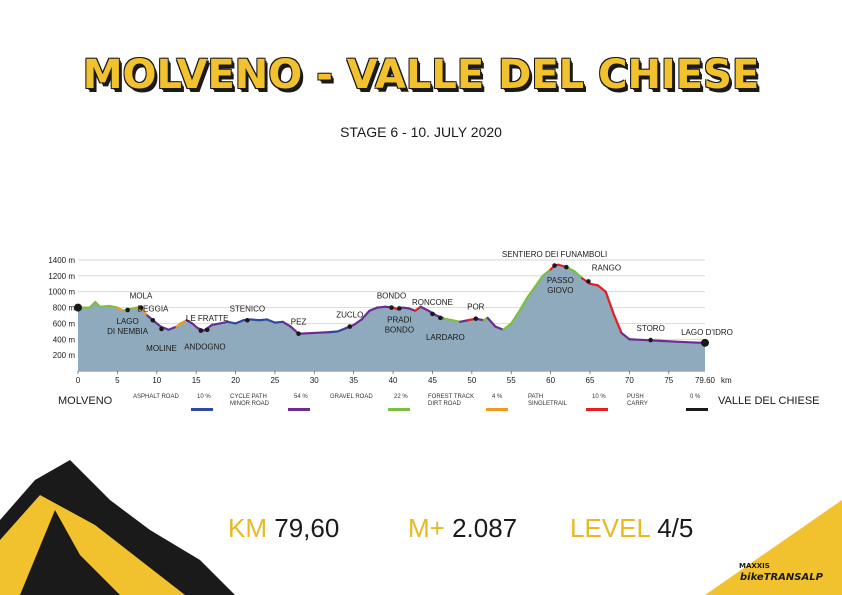  I want to click on legend-line-cycle, so click(299, 409).